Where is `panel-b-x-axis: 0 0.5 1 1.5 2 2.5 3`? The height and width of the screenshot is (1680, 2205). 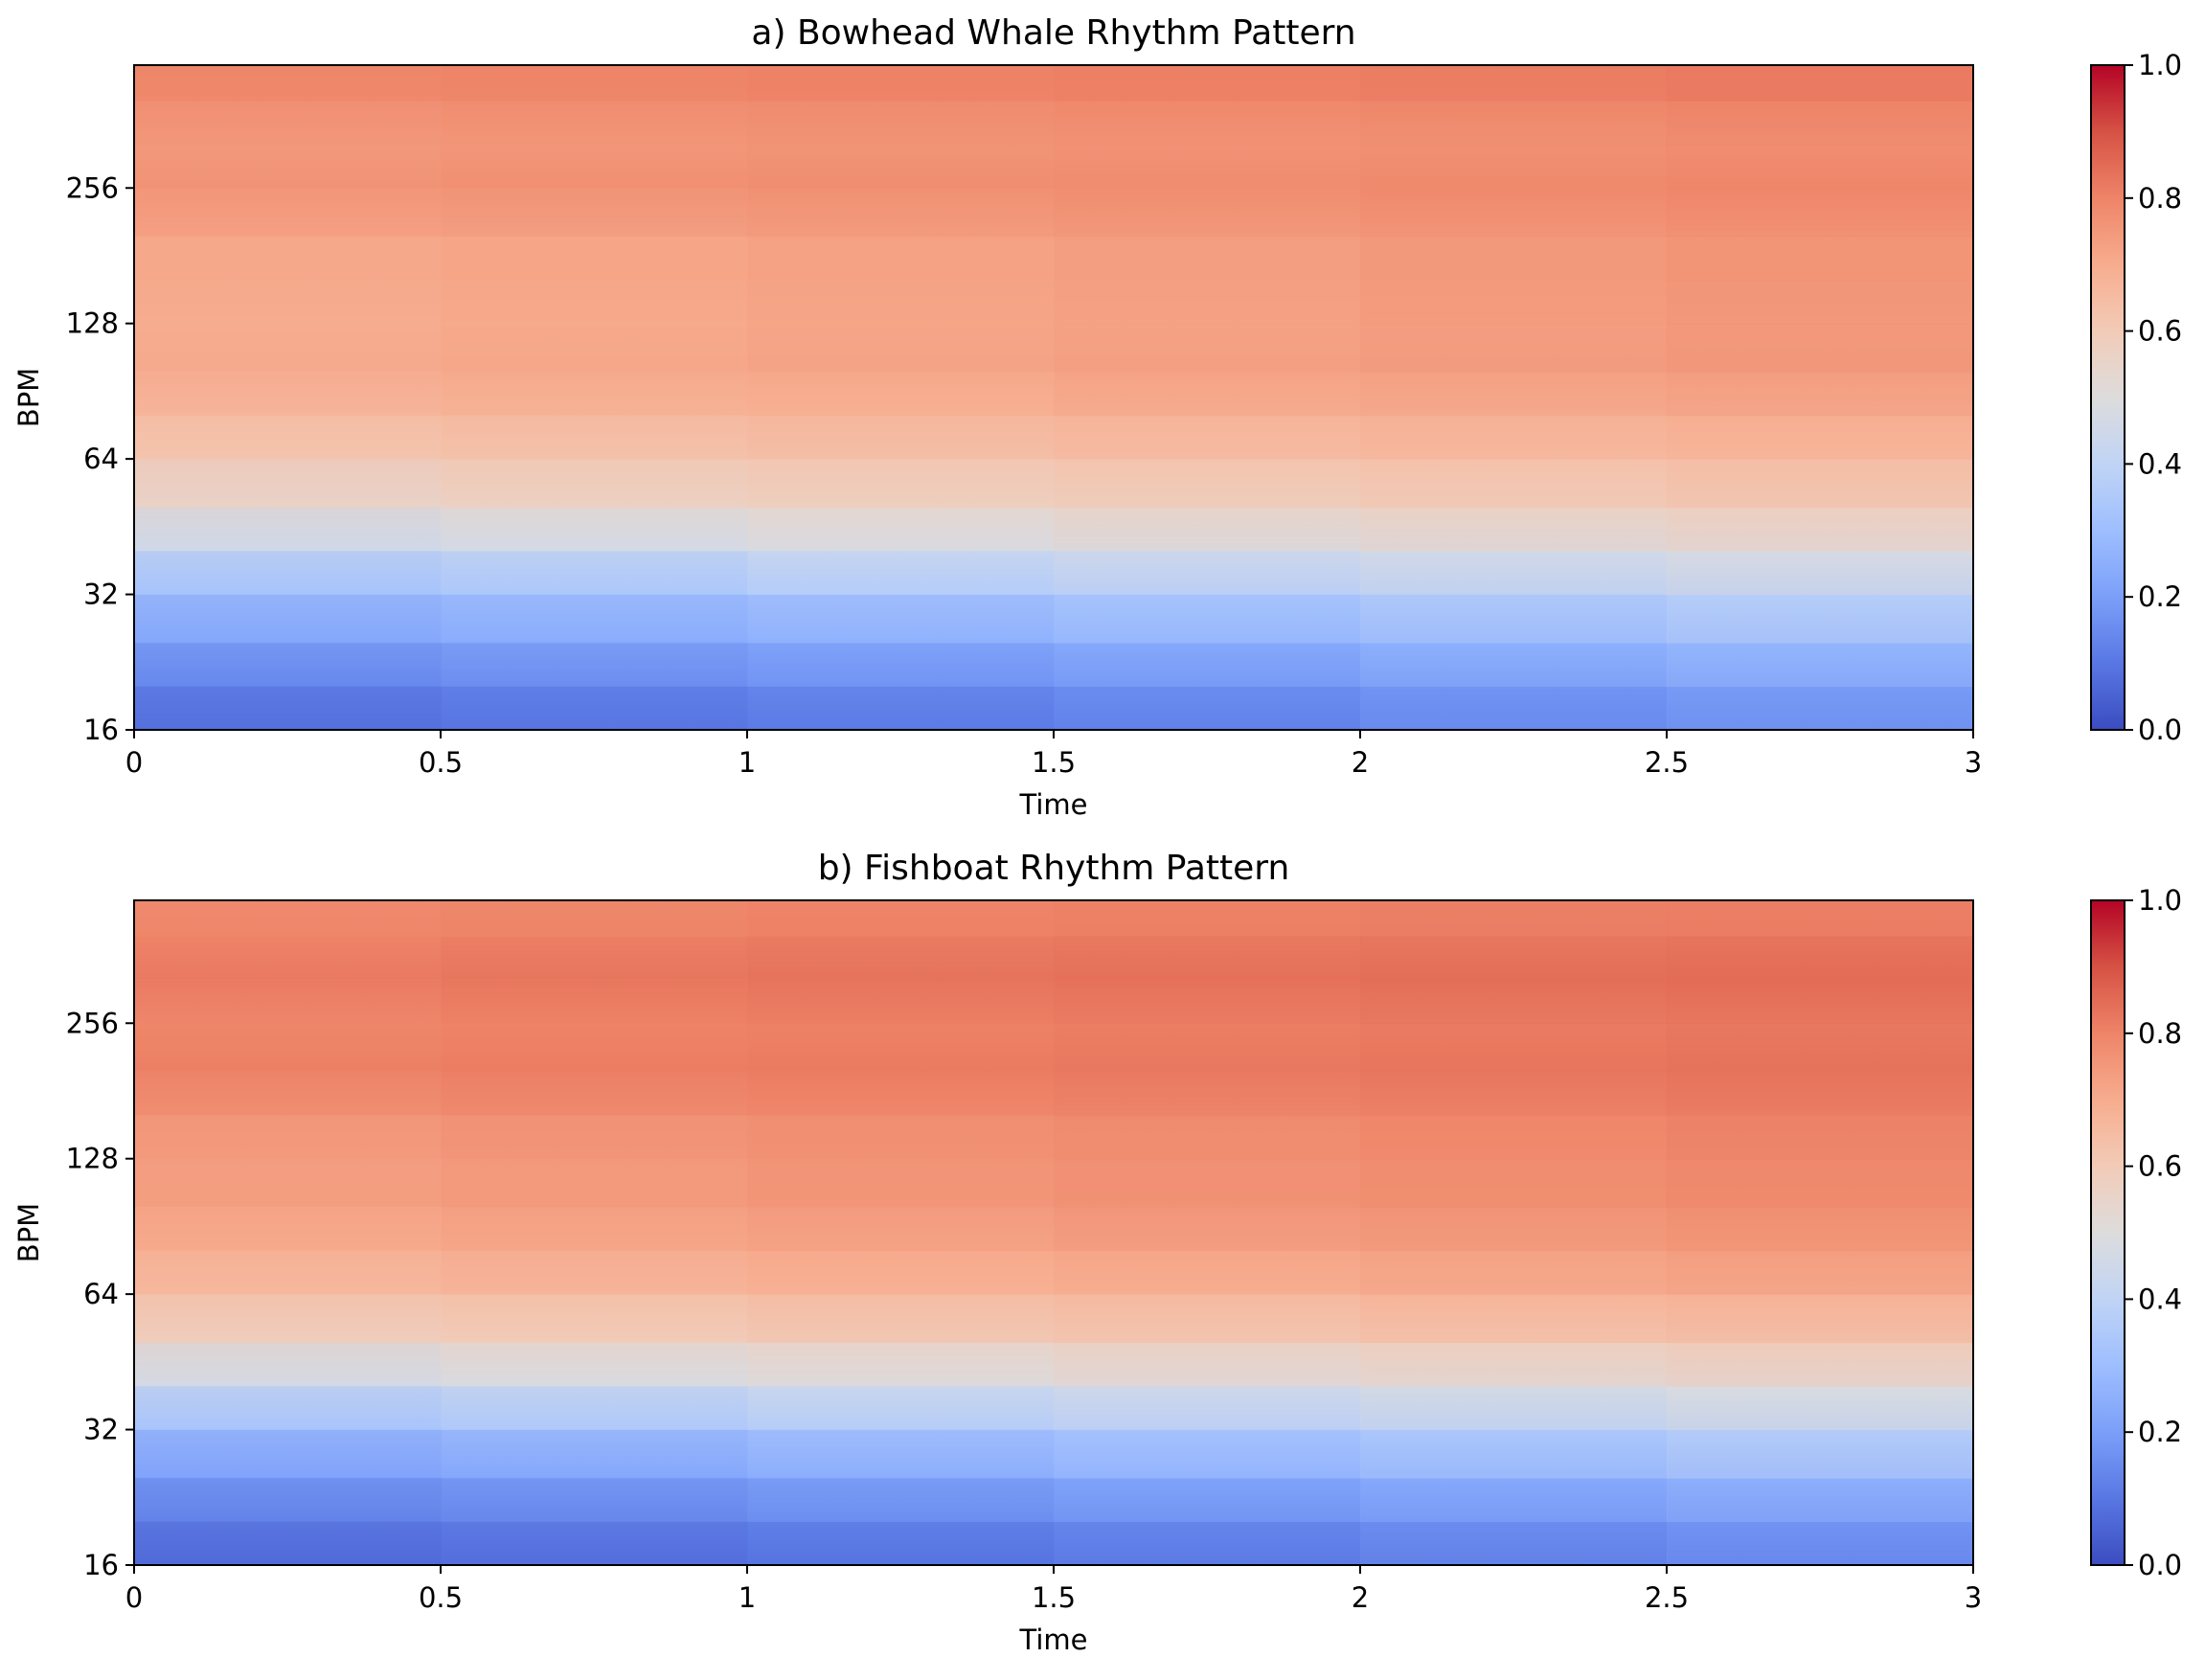 panel-b-x-axis: 0 0.5 1 1.5 2 2.5 3 is located at coordinates (1053, 1589).